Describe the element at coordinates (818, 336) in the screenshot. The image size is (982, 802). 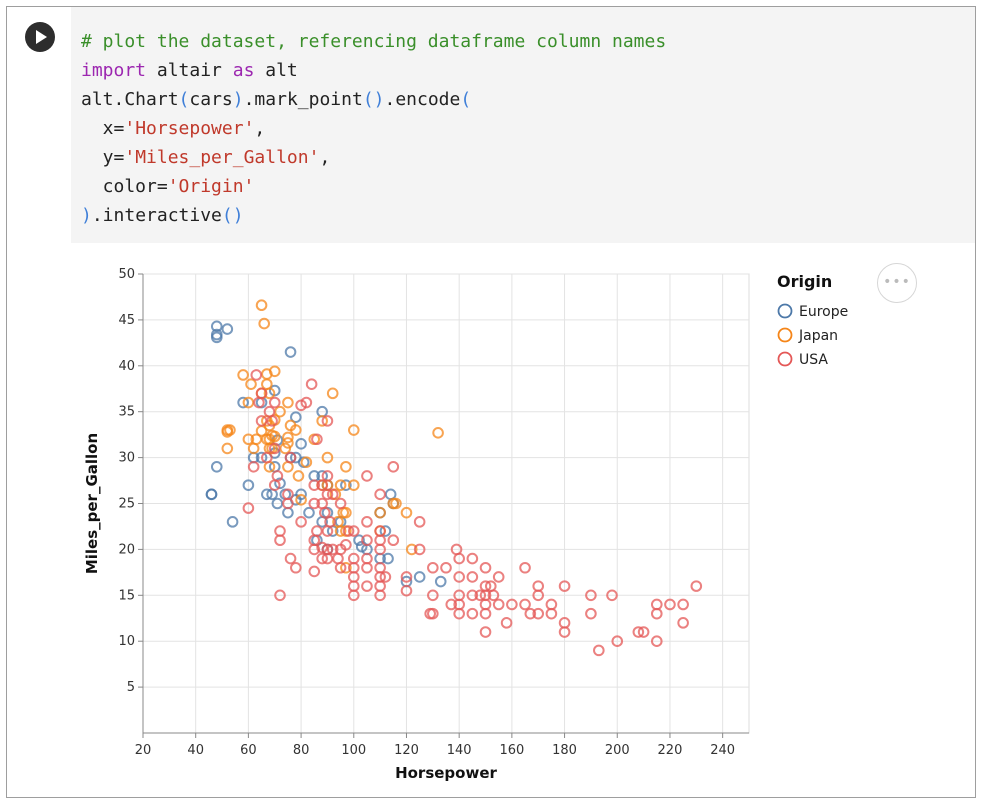
I see `legend-label-japan: Japan` at that location.